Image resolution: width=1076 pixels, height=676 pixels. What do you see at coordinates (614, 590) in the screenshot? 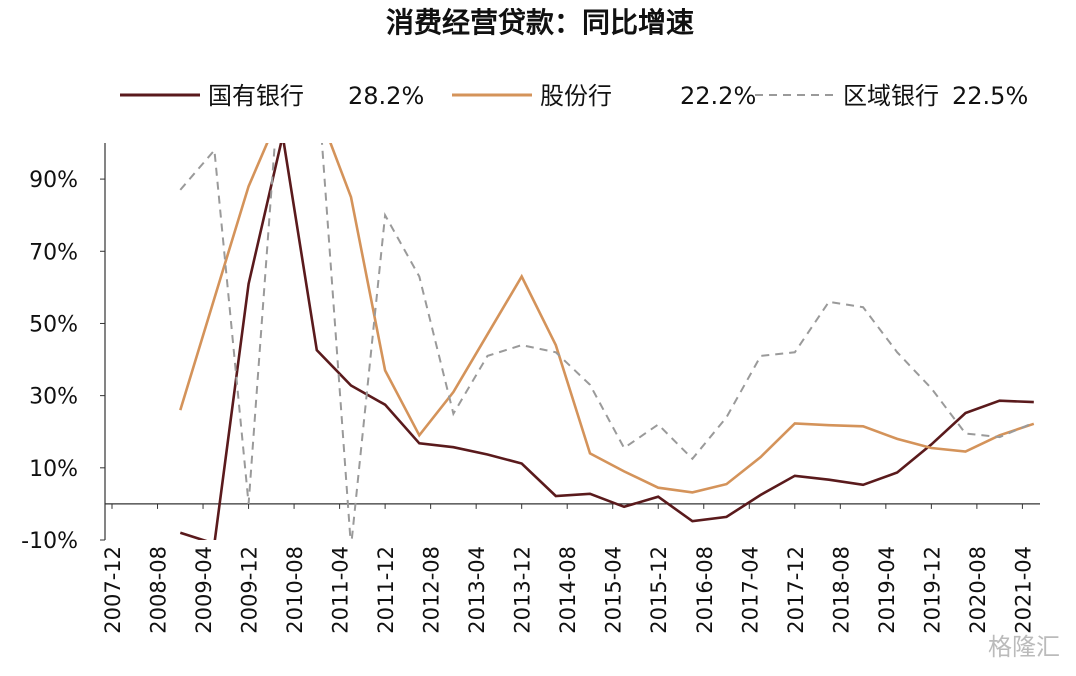
I see `x-tick-label: 2015-04` at bounding box center [614, 590].